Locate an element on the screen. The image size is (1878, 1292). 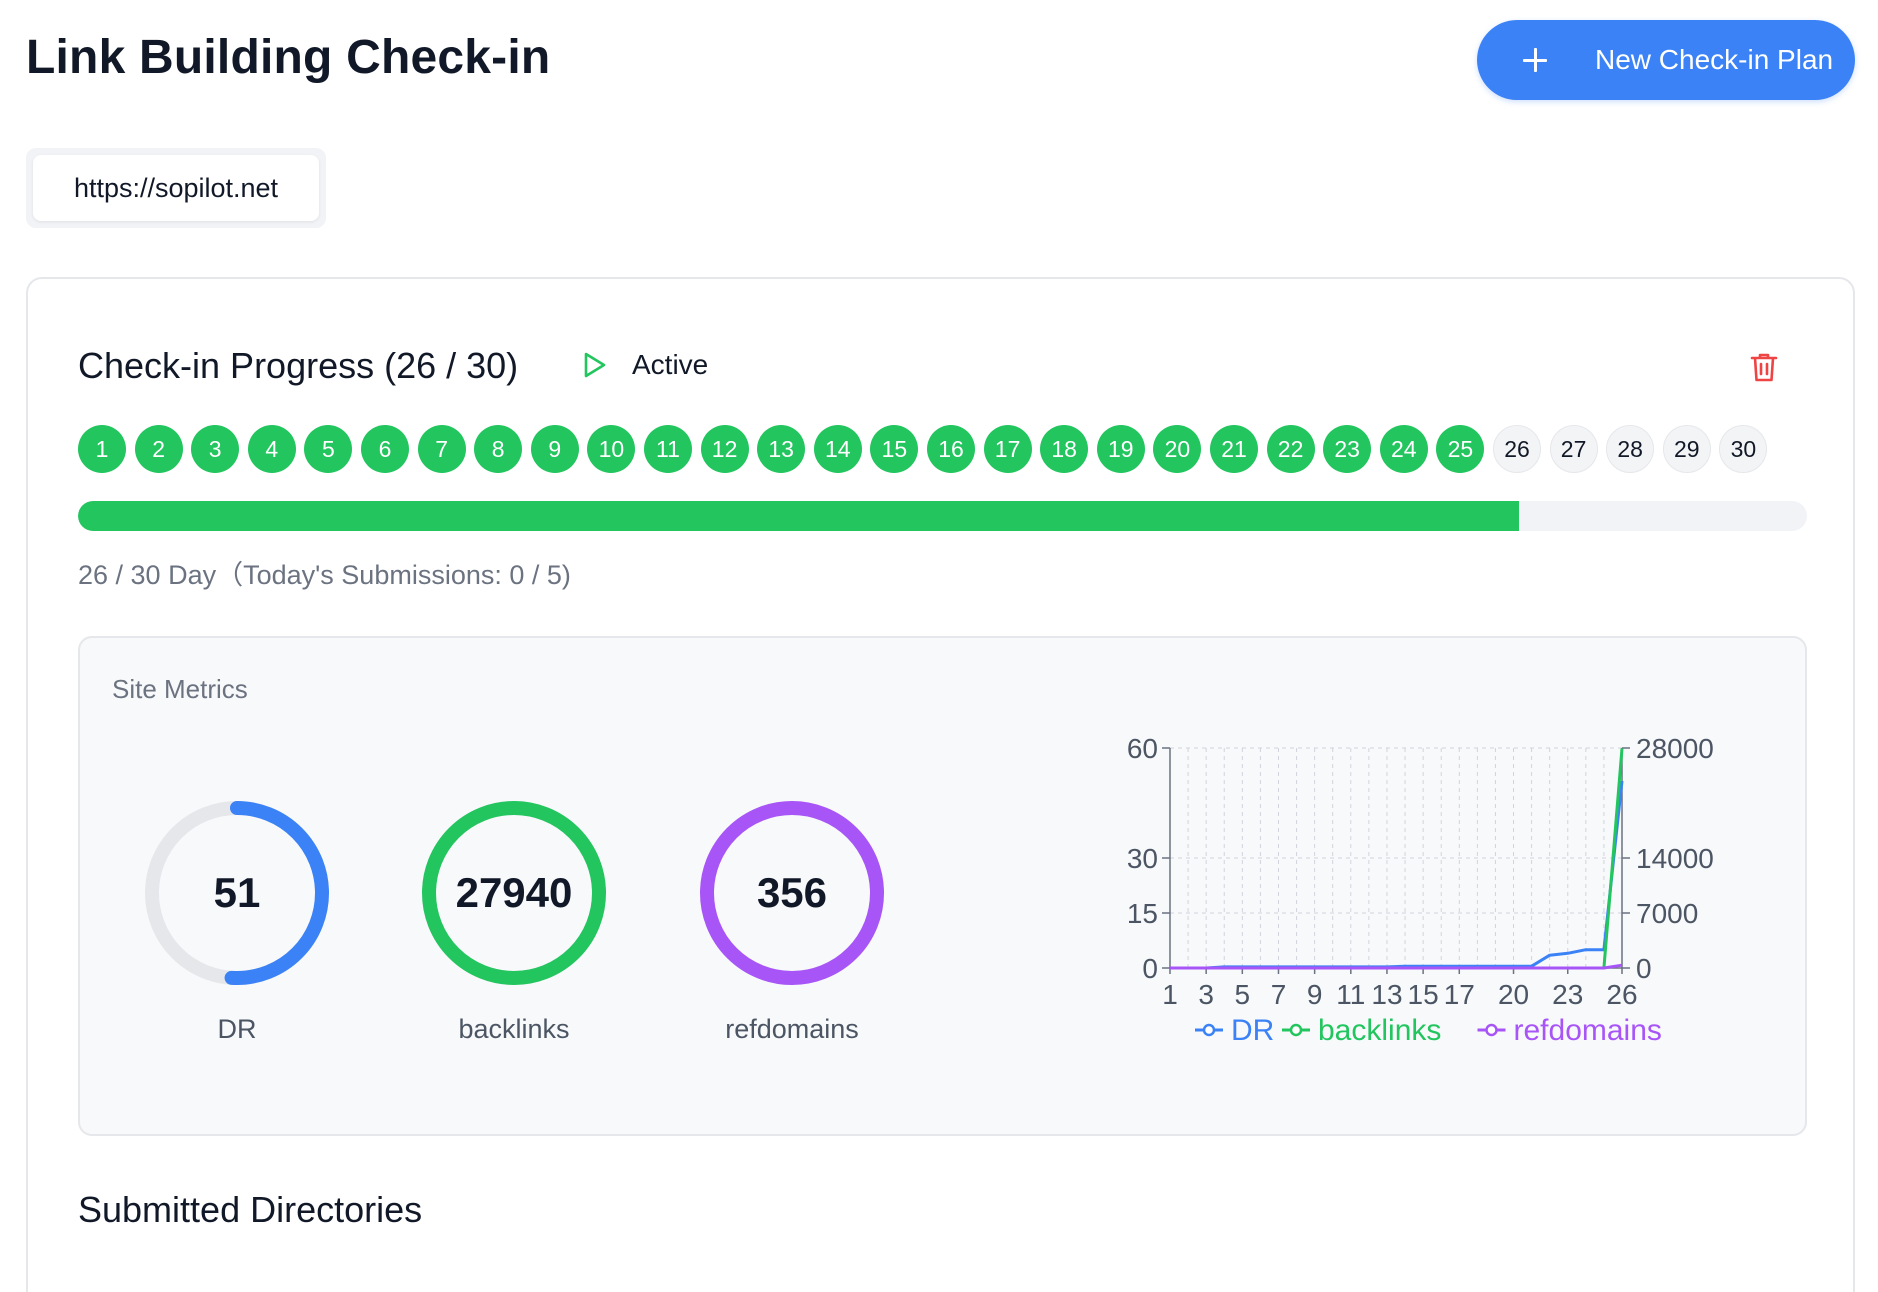
x-tick-label: 15 is located at coordinates (1423, 994).